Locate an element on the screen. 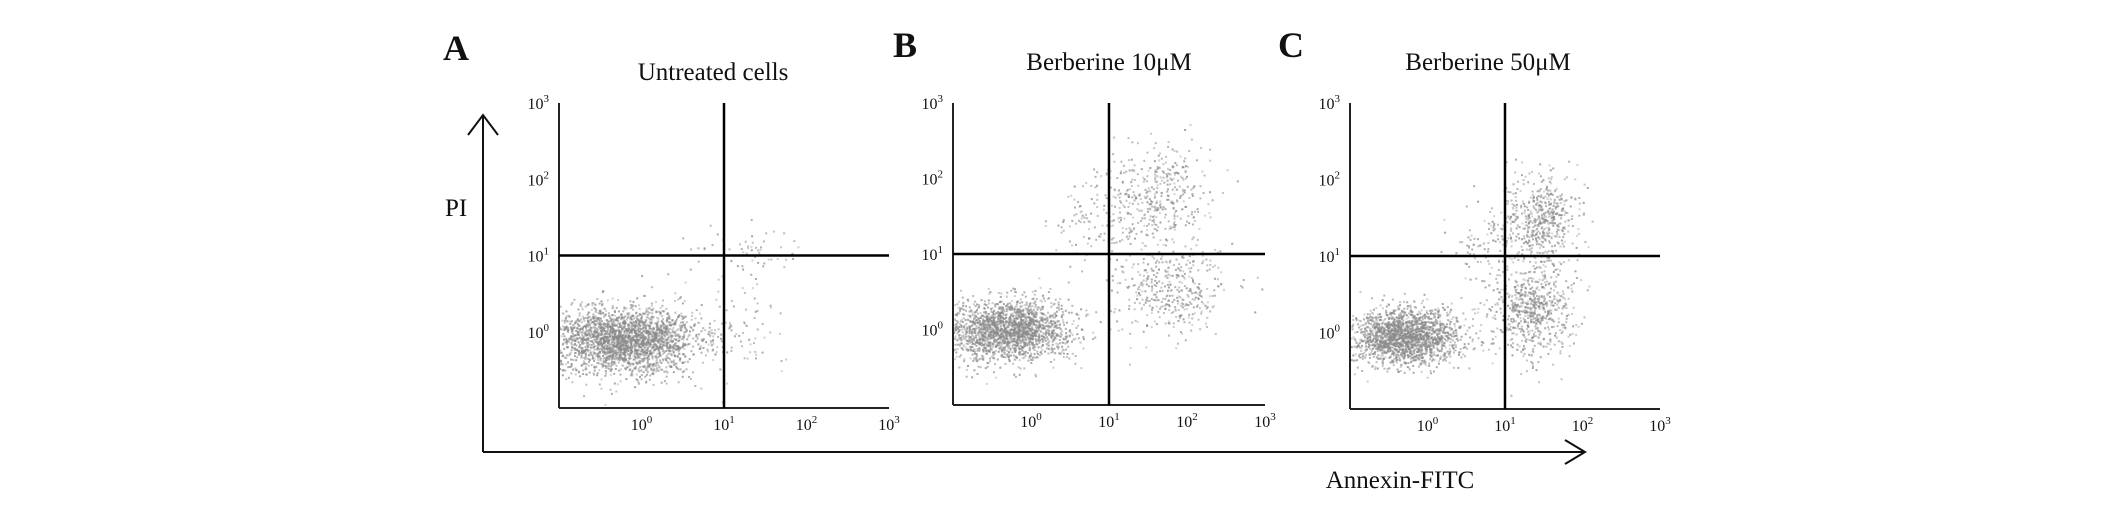 The height and width of the screenshot is (505, 2126). x-tick-label: 103 is located at coordinates (889, 424).